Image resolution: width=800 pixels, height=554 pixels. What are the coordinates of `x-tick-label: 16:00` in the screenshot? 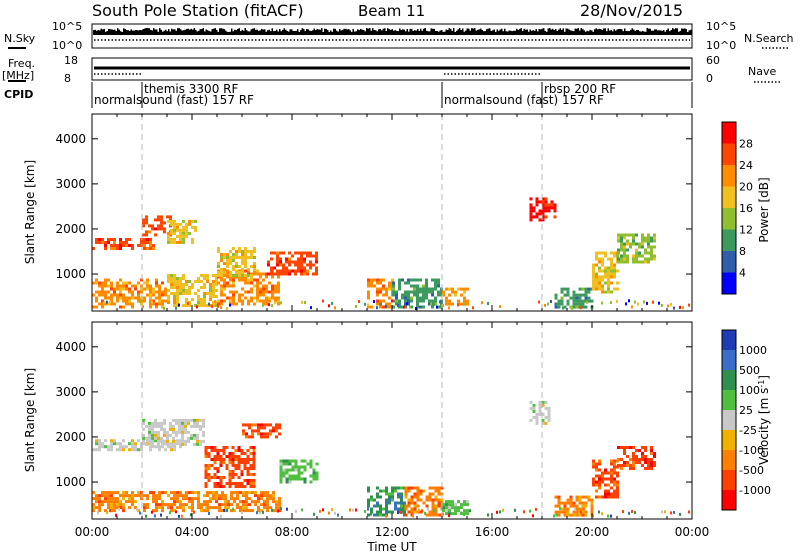 It's located at (492, 532).